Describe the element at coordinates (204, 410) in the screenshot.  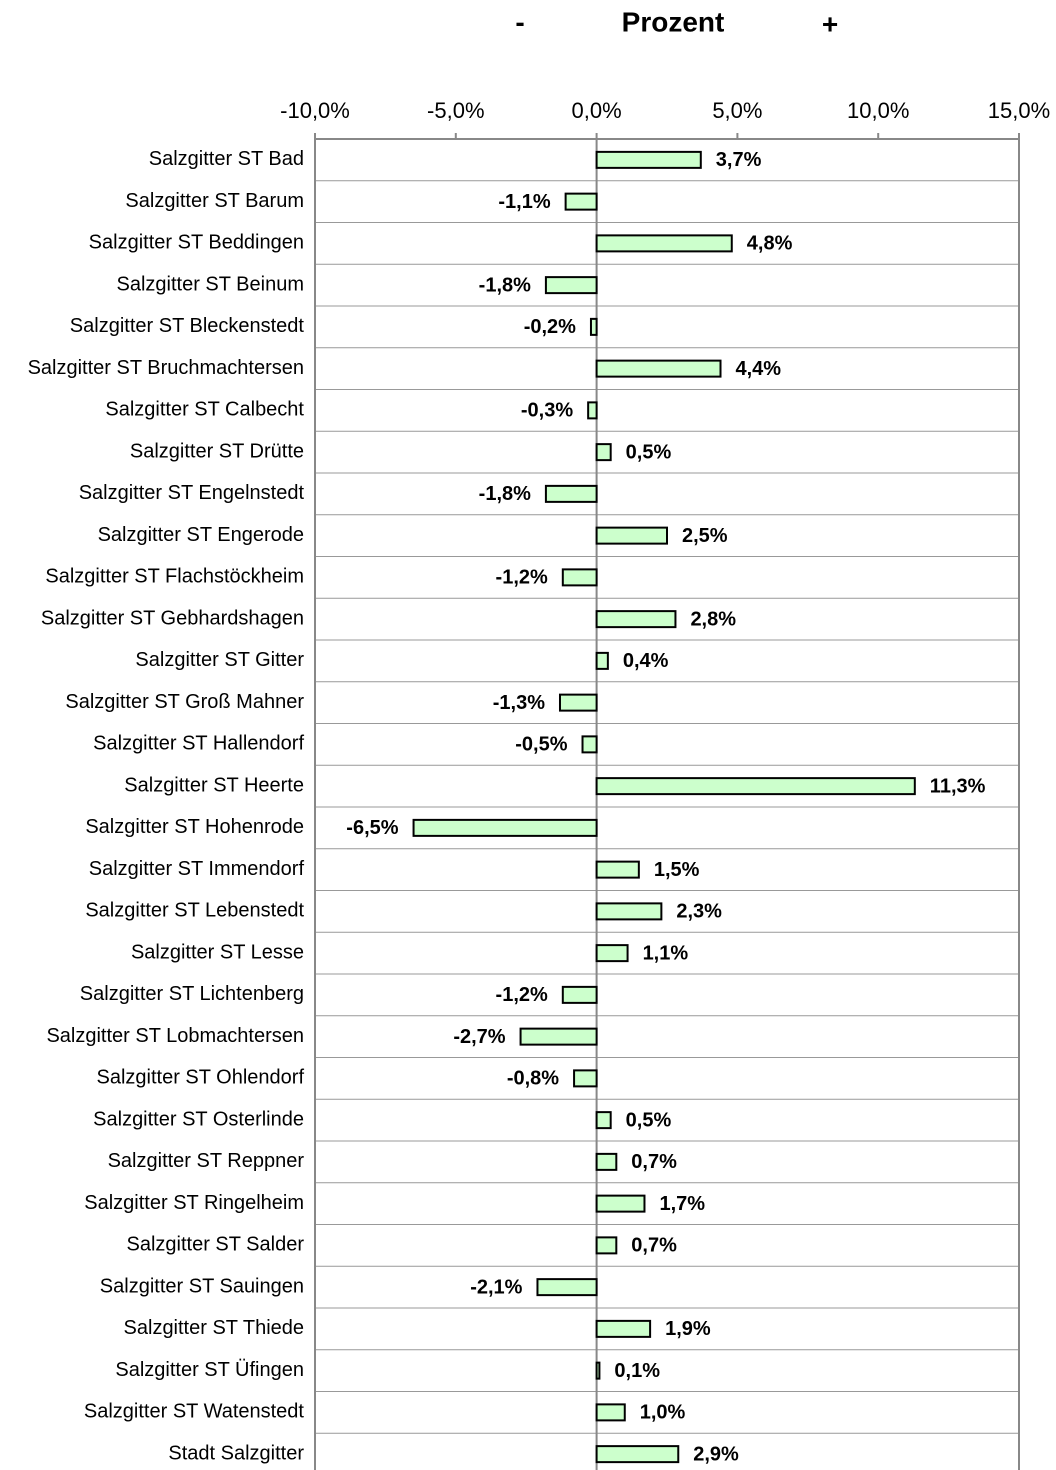
I see `y-tick-label: Salzgitter ST Calbecht` at that location.